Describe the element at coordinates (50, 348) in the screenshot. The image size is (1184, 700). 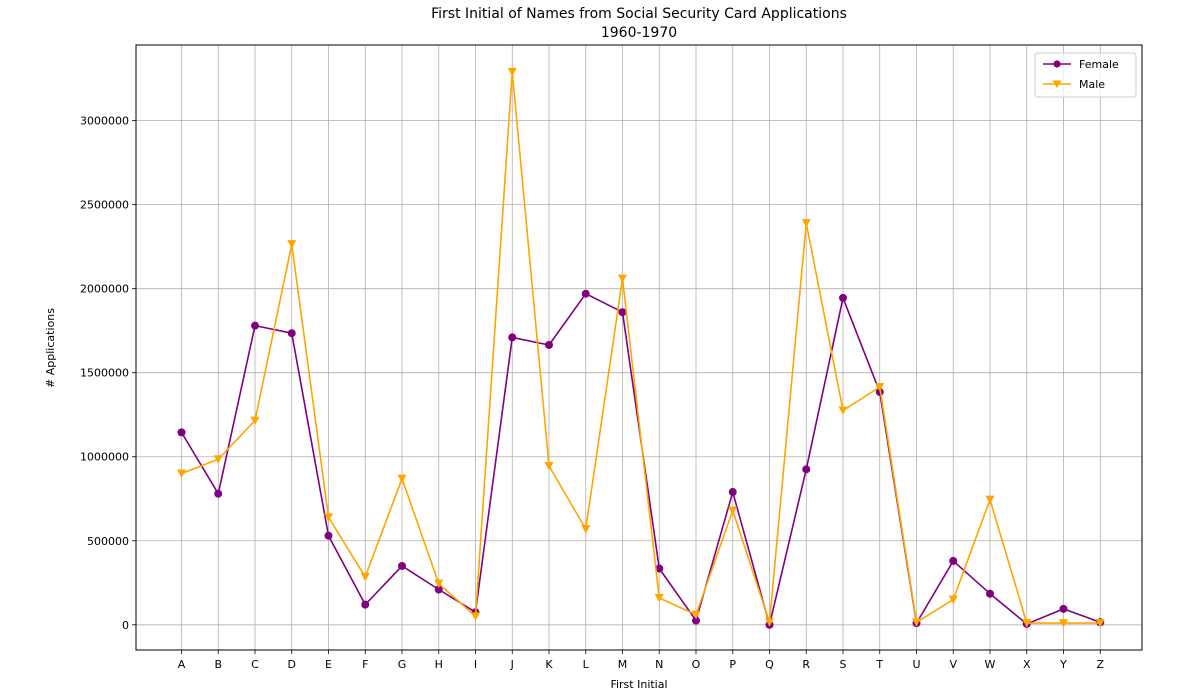
I see `y-axis-label: # Applications` at that location.